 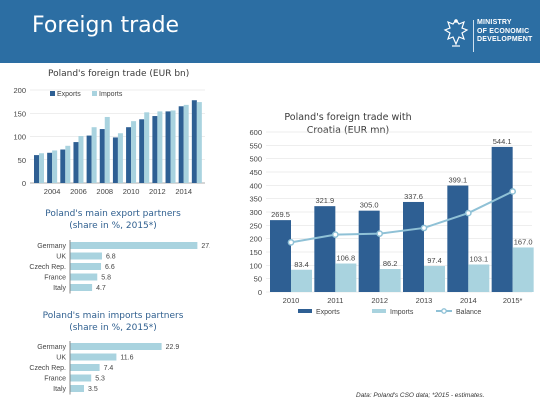 I want to click on legend-swatch-exports, so click(x=305, y=311).